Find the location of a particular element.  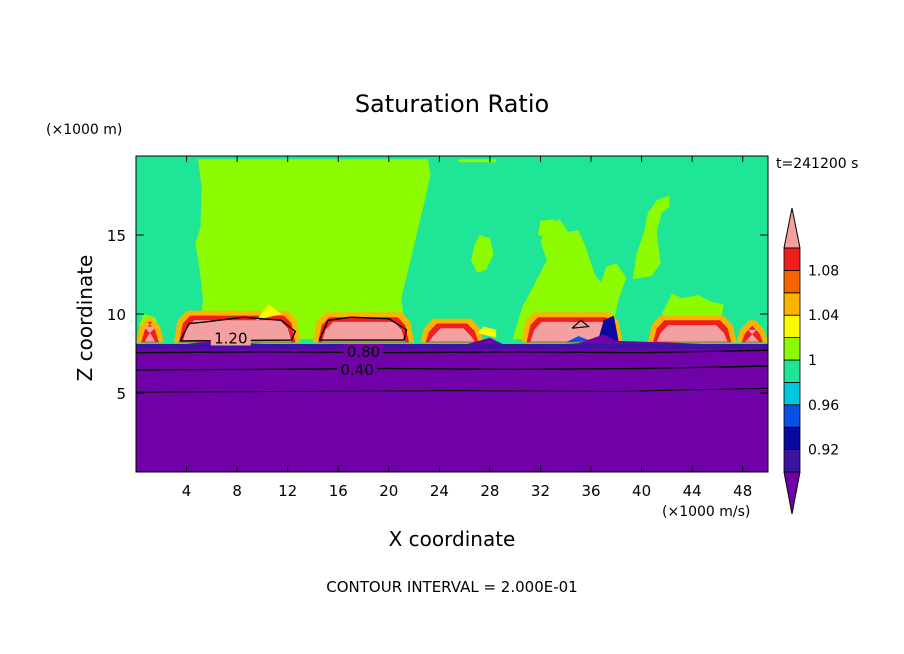

yellow-fringe-a is located at coordinates (269, 312).